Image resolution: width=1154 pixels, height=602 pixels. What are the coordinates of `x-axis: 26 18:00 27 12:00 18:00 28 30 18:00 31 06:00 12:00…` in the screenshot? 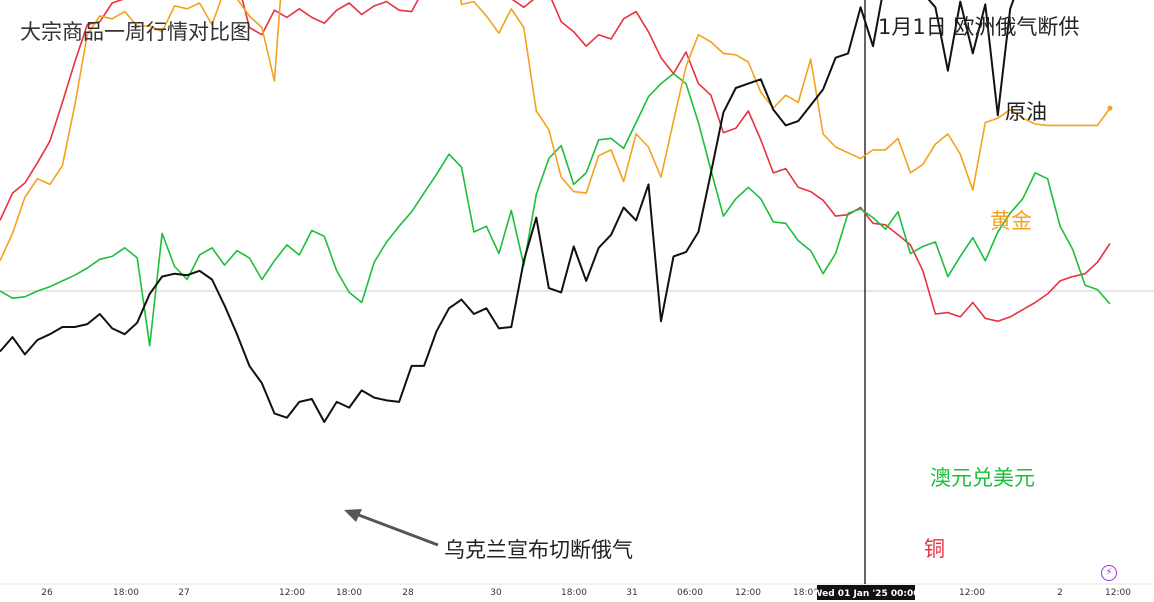 It's located at (586, 592).